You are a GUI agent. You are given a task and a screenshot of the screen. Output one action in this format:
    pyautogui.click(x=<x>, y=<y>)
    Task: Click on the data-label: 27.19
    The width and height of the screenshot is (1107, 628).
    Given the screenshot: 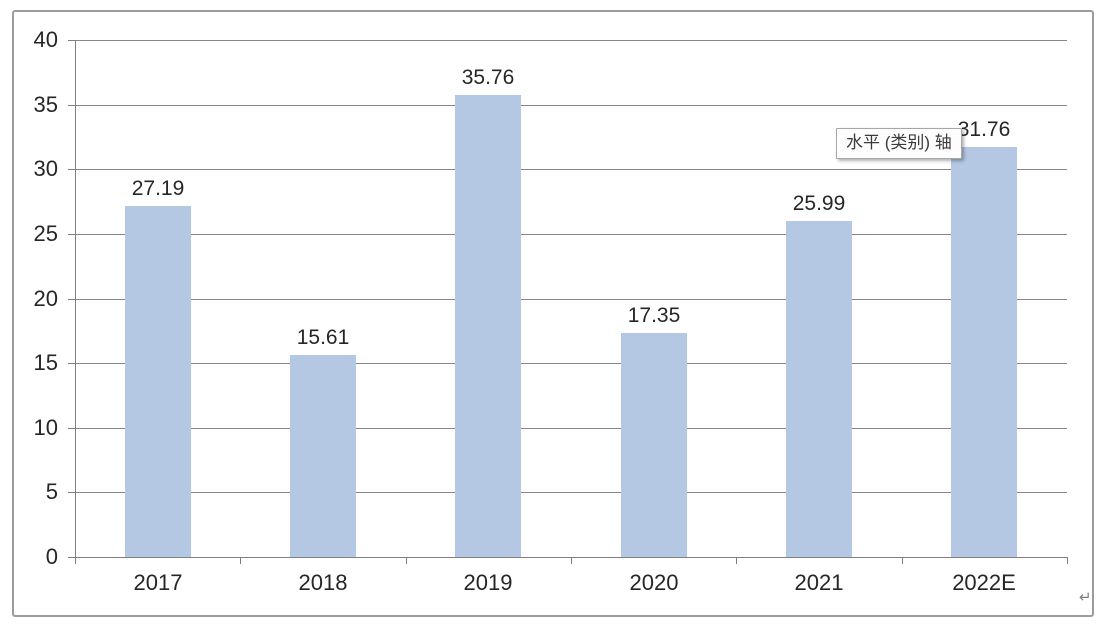 What is the action you would take?
    pyautogui.click(x=158, y=188)
    